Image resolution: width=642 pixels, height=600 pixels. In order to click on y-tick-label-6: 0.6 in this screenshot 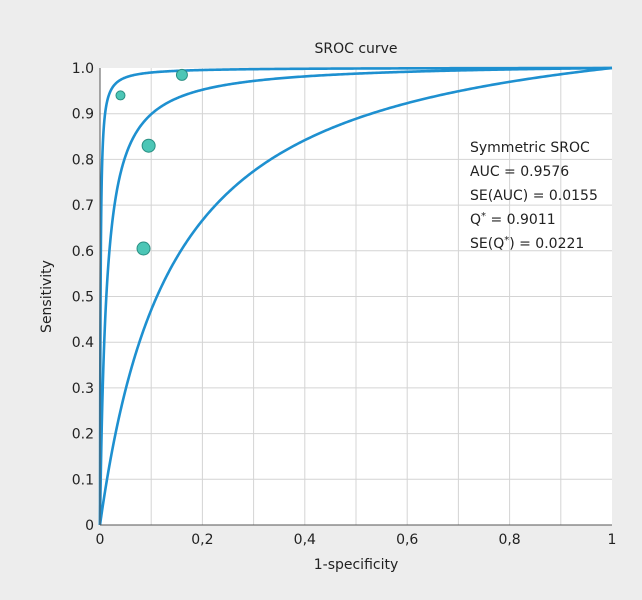, I will do `click(83, 252)`.